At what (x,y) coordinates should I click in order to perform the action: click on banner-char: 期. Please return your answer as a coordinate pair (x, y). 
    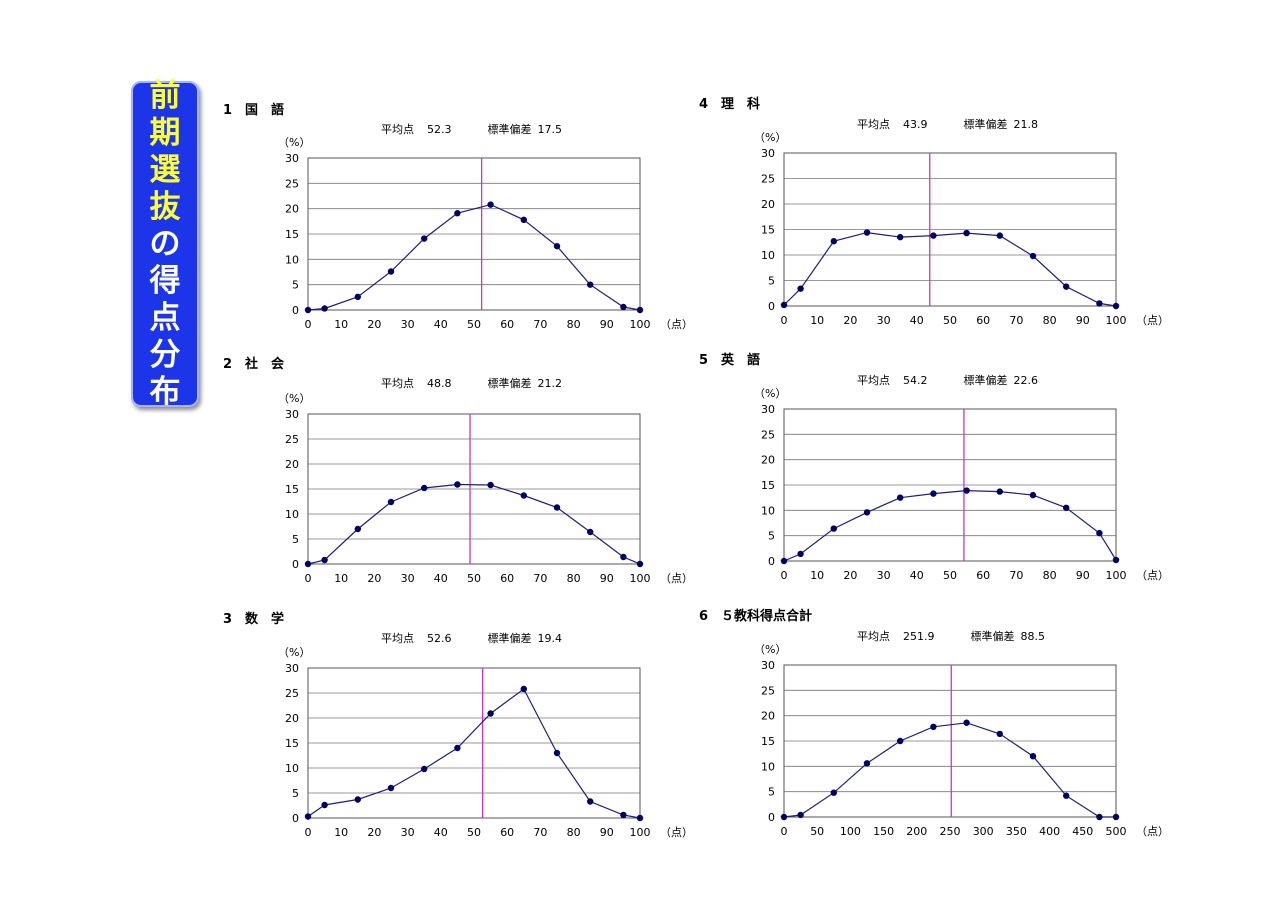
    Looking at the image, I should click on (165, 132).